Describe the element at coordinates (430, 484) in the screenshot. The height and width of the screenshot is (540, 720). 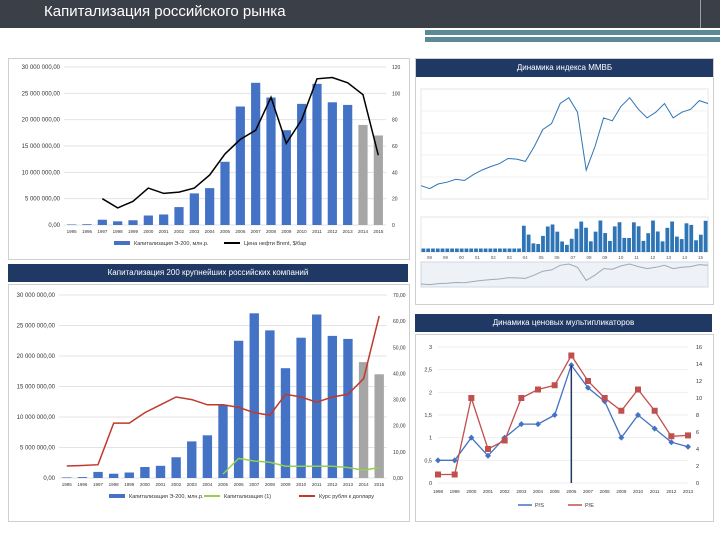
I see `y-tick-label: 0` at that location.